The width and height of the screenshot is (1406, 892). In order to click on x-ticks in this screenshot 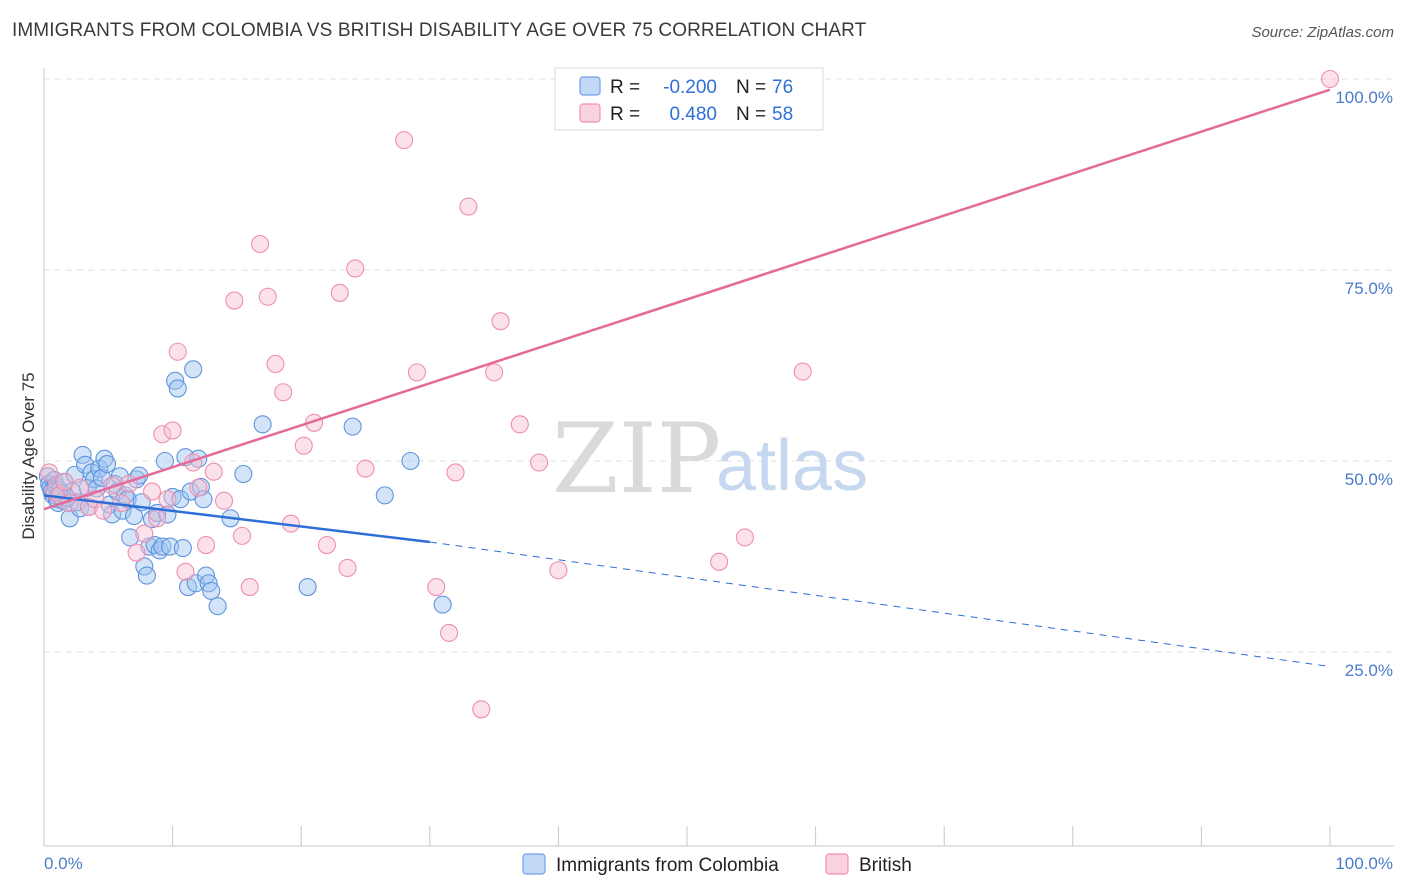, I will do `click(751, 836)`.